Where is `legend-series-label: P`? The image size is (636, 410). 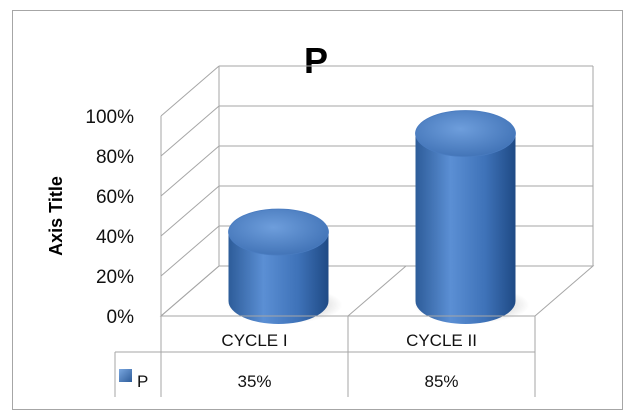 legend-series-label: P is located at coordinates (142, 381).